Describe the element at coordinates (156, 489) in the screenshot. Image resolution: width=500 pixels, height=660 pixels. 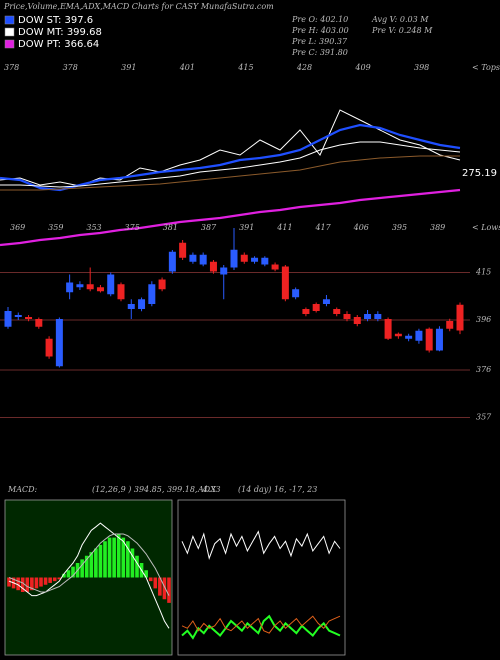
I see `macd-params: (12,26,9 ) 394.85, 399.18, -4.33` at that location.